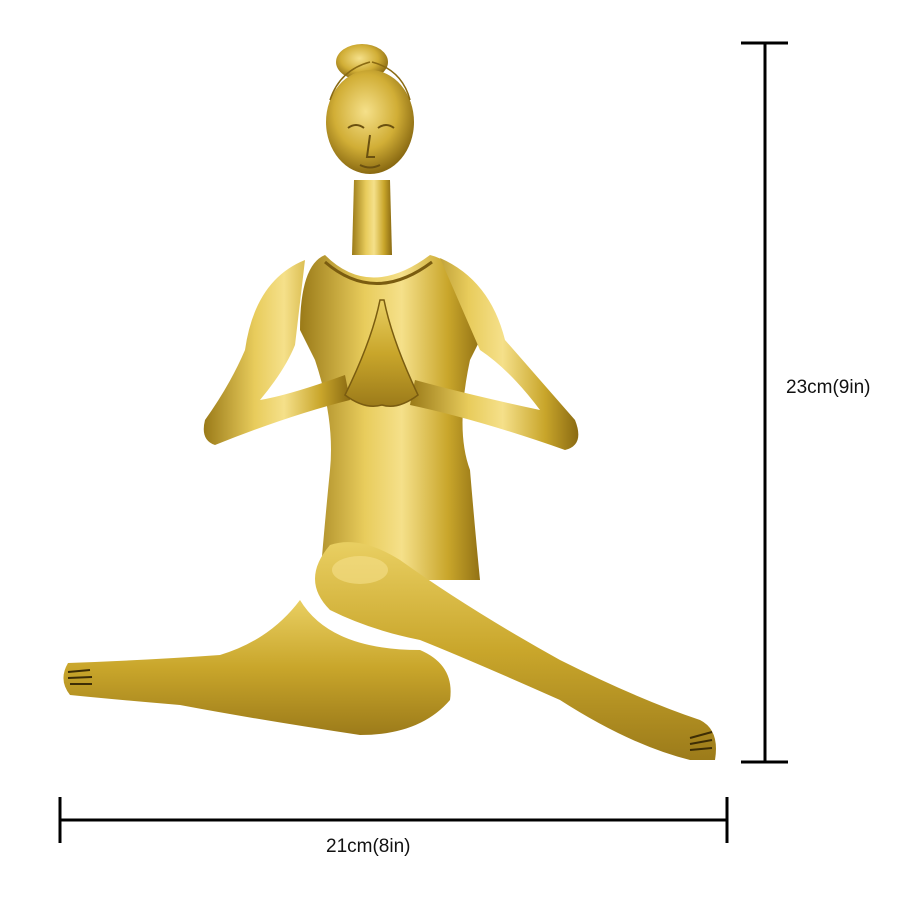  I want to click on width-label: 21cm(8in), so click(368, 846).